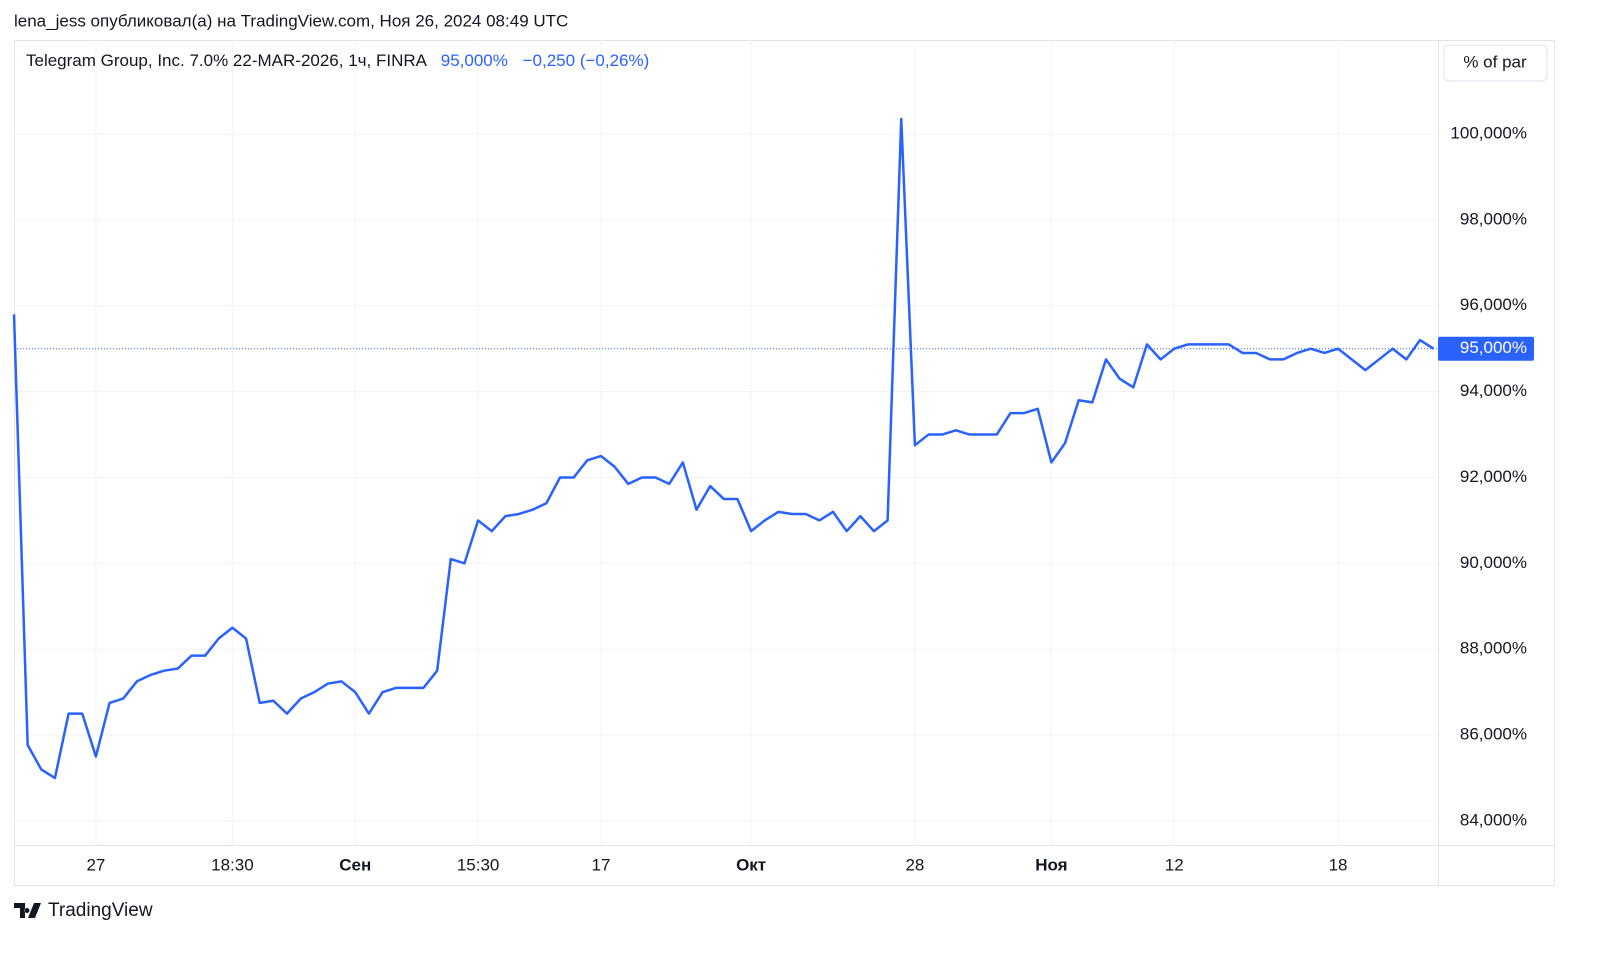  I want to click on x-tick-label: 18, so click(1338, 864).